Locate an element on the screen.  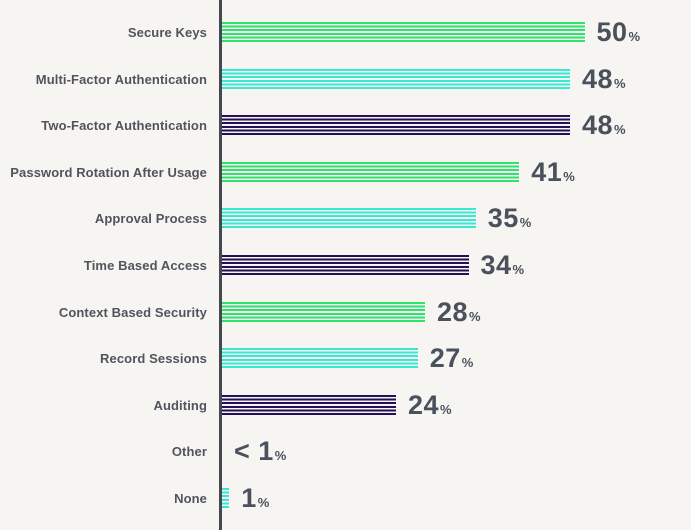
value-label: < 1% is located at coordinates (260, 451).